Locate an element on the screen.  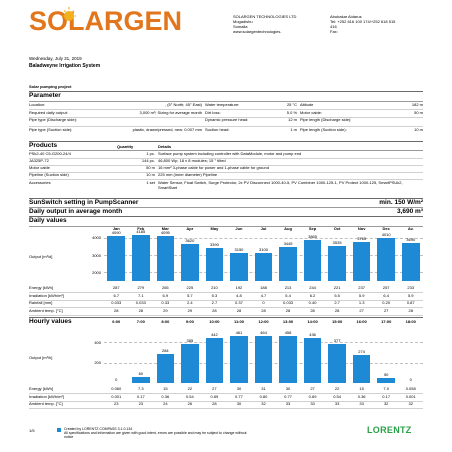
category-label: Feb is located at coordinates (141, 228).